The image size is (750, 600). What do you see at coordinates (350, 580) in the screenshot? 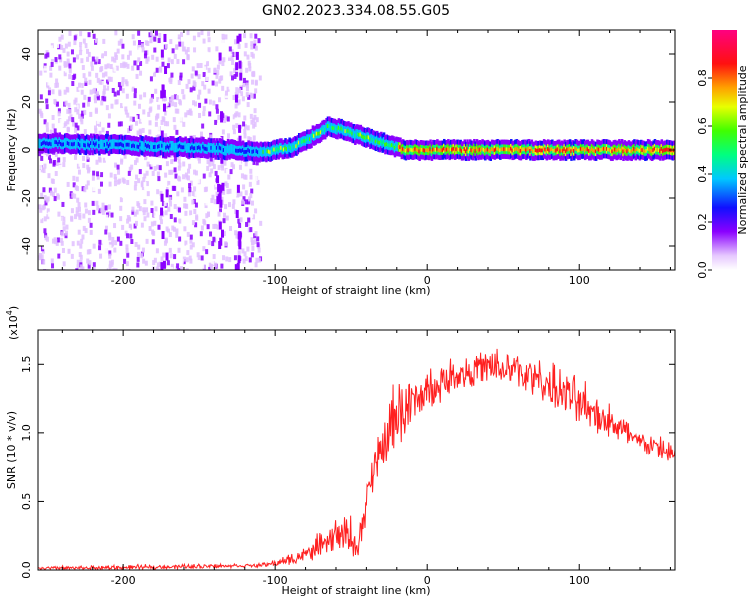
I see `snr-x-tick-labels: -200 -100 0 100` at bounding box center [350, 580].